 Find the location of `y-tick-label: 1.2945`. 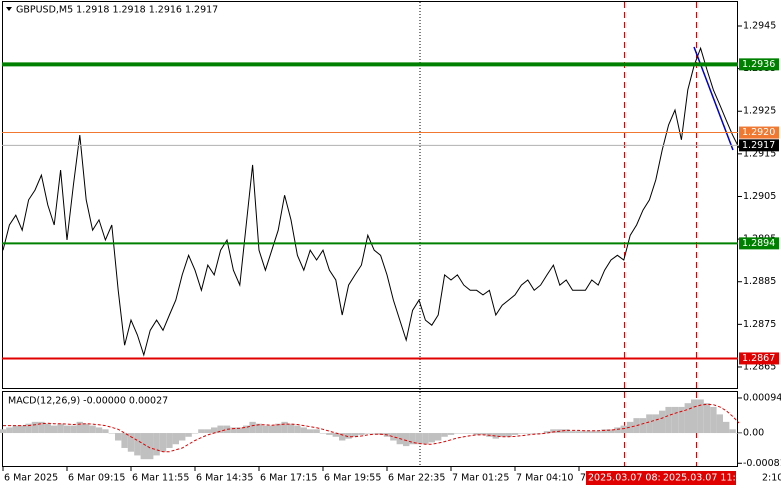

y-tick-label: 1.2945 is located at coordinates (759, 25).